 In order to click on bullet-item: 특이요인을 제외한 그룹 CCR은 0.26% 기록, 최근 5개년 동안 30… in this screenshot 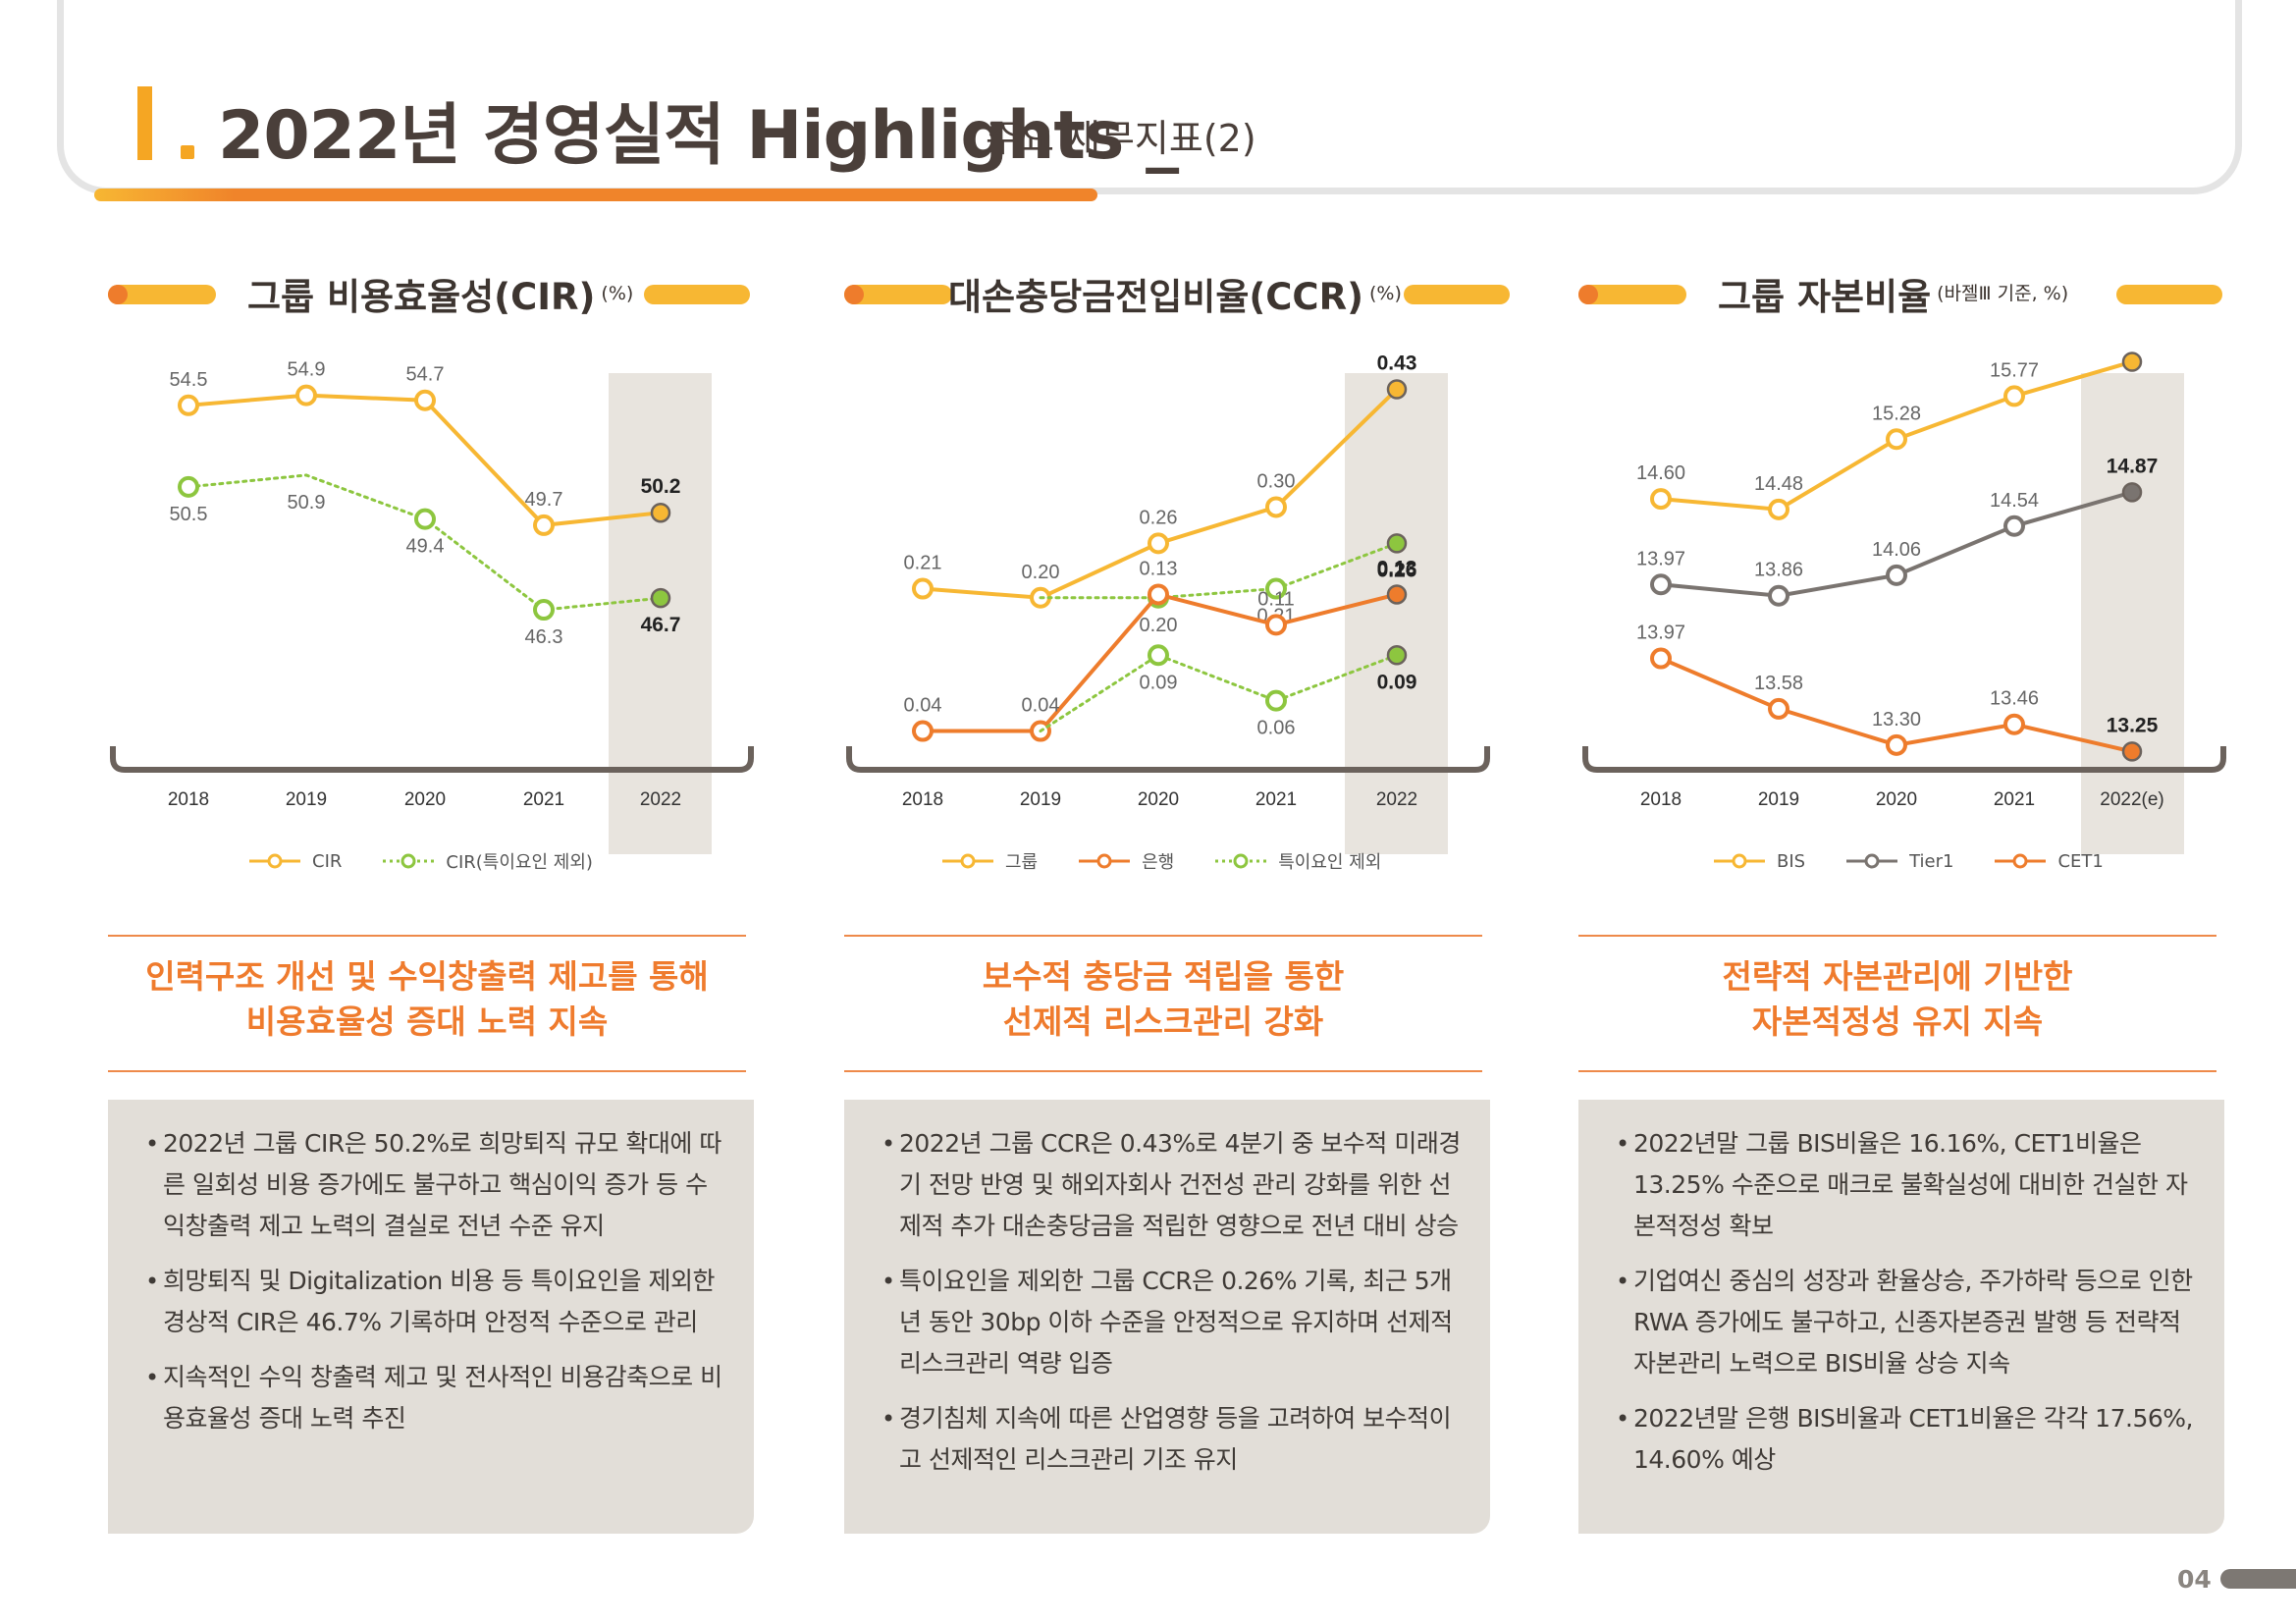, I will do `click(1171, 1322)`.